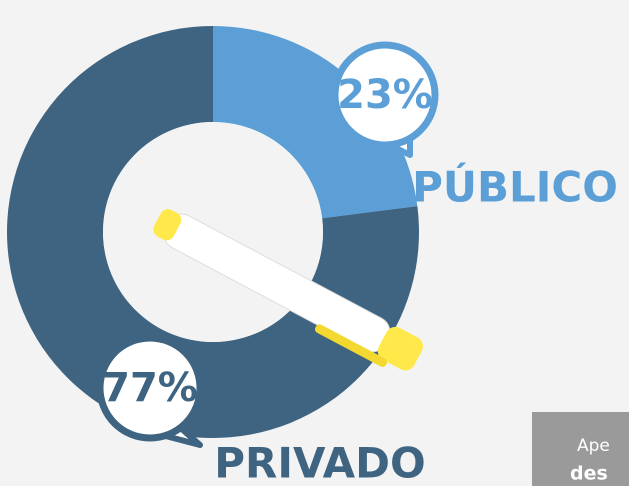 This screenshot has height=486, width=629. I want to click on pen-cap, so click(400, 348).